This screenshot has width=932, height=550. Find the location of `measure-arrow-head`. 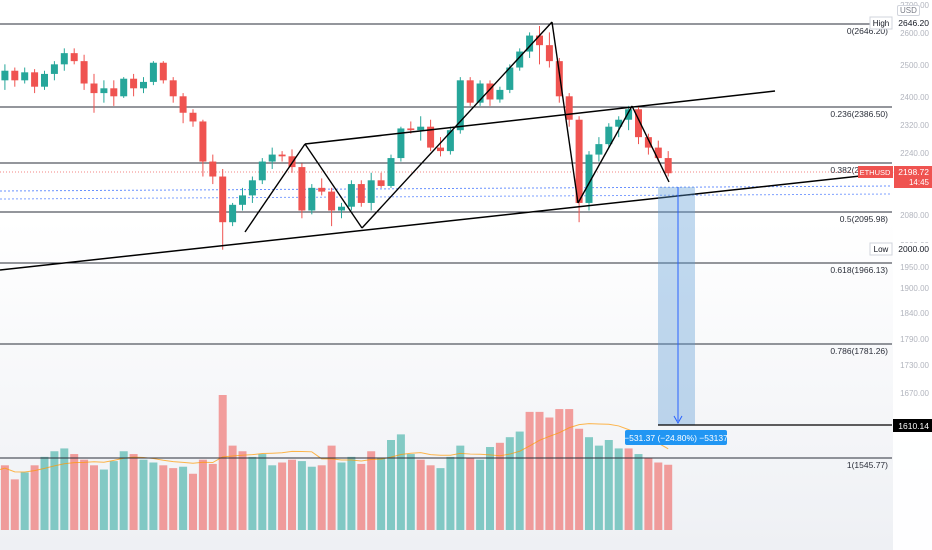

measure-arrow-head is located at coordinates (678, 420).